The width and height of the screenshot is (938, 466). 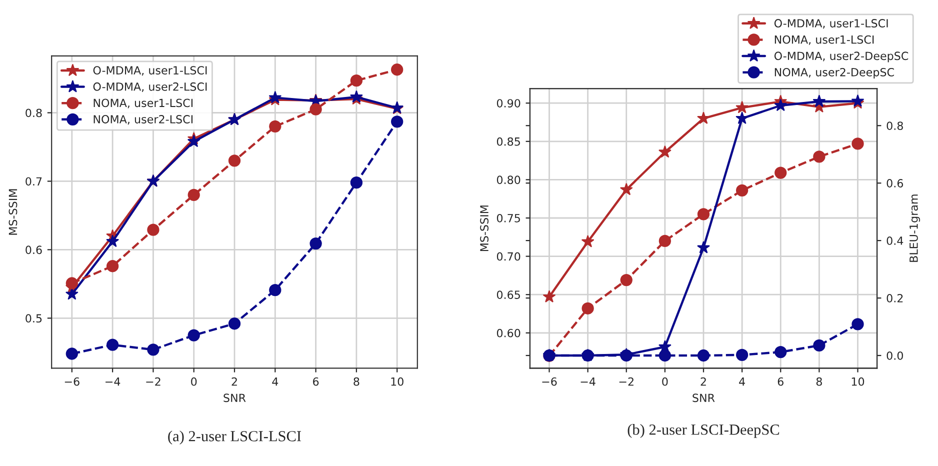 What do you see at coordinates (834, 73) in the screenshot?
I see `legend-label: NOMA, user2-DeepSC` at bounding box center [834, 73].